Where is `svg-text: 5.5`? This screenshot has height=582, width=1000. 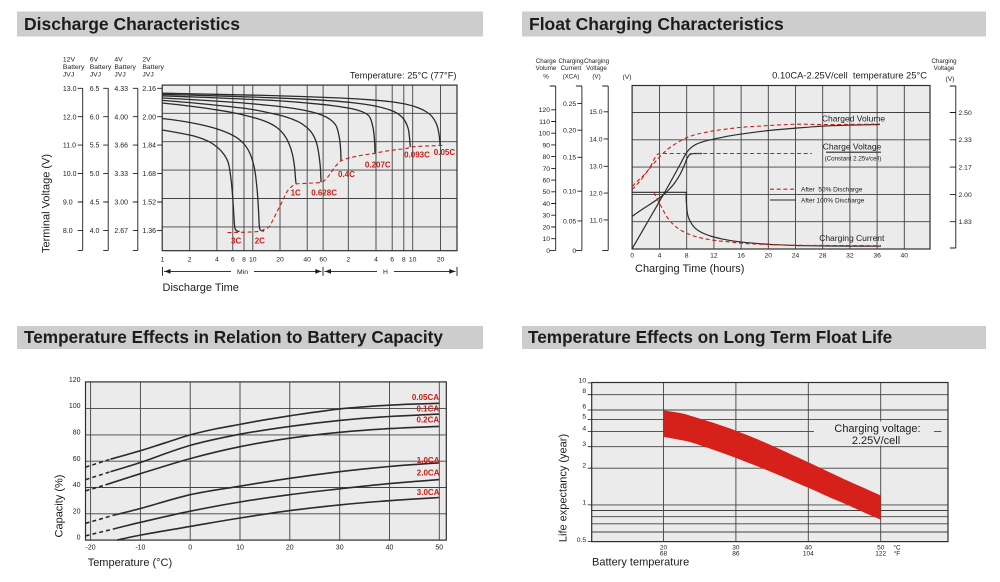 svg-text: 5.5 is located at coordinates (95, 146).